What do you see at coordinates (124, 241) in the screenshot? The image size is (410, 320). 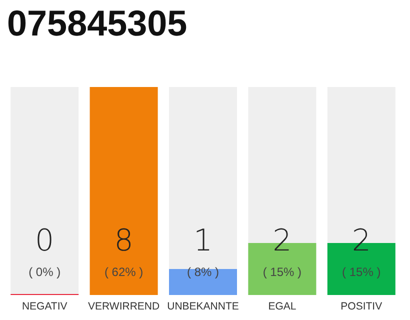 I see `data-label: 8` at bounding box center [124, 241].